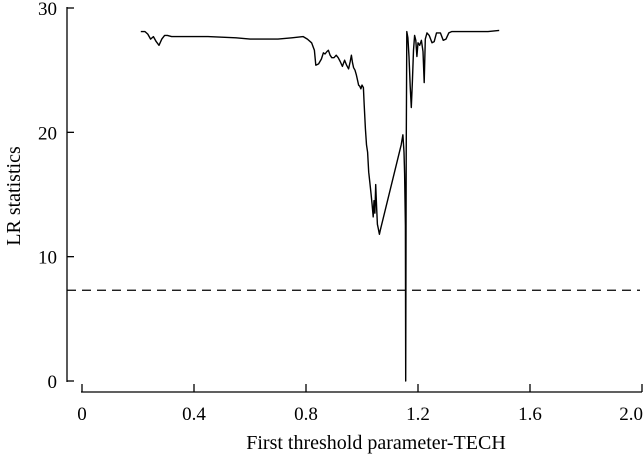 Image resolution: width=644 pixels, height=457 pixels. What do you see at coordinates (47, 133) in the screenshot?
I see `y-tick-label: 20` at bounding box center [47, 133].